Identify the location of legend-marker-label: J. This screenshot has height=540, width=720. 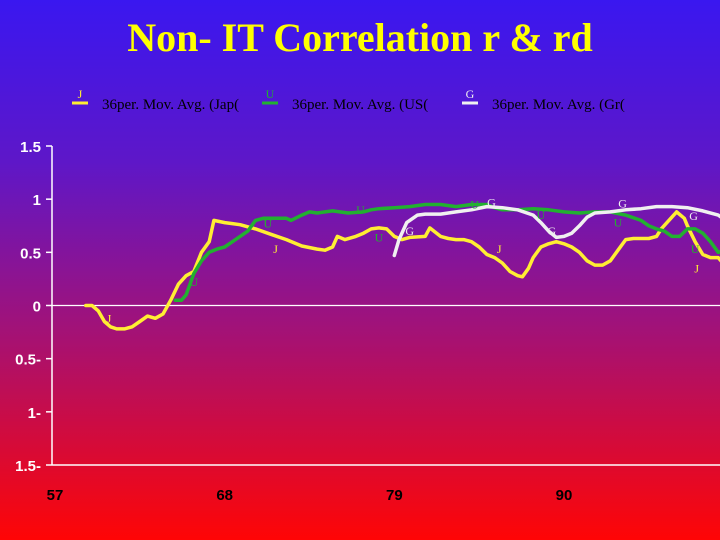
(80, 94).